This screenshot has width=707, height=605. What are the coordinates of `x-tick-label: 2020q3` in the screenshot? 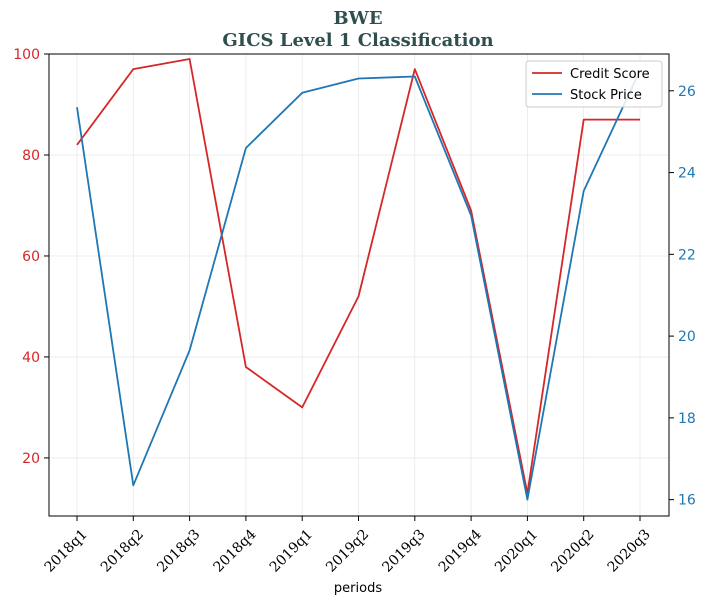 It's located at (629, 550).